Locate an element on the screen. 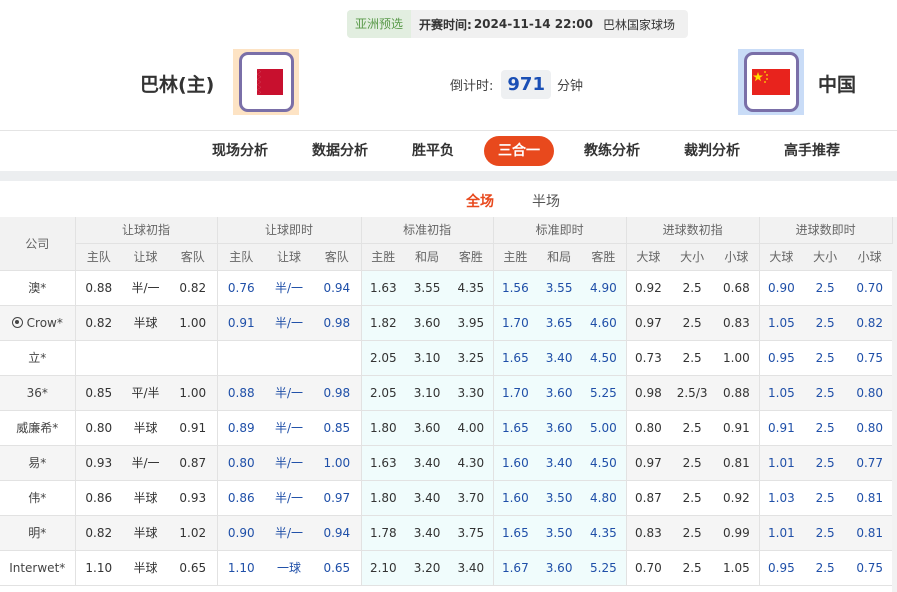  company-cell: Crow* is located at coordinates (37, 323).